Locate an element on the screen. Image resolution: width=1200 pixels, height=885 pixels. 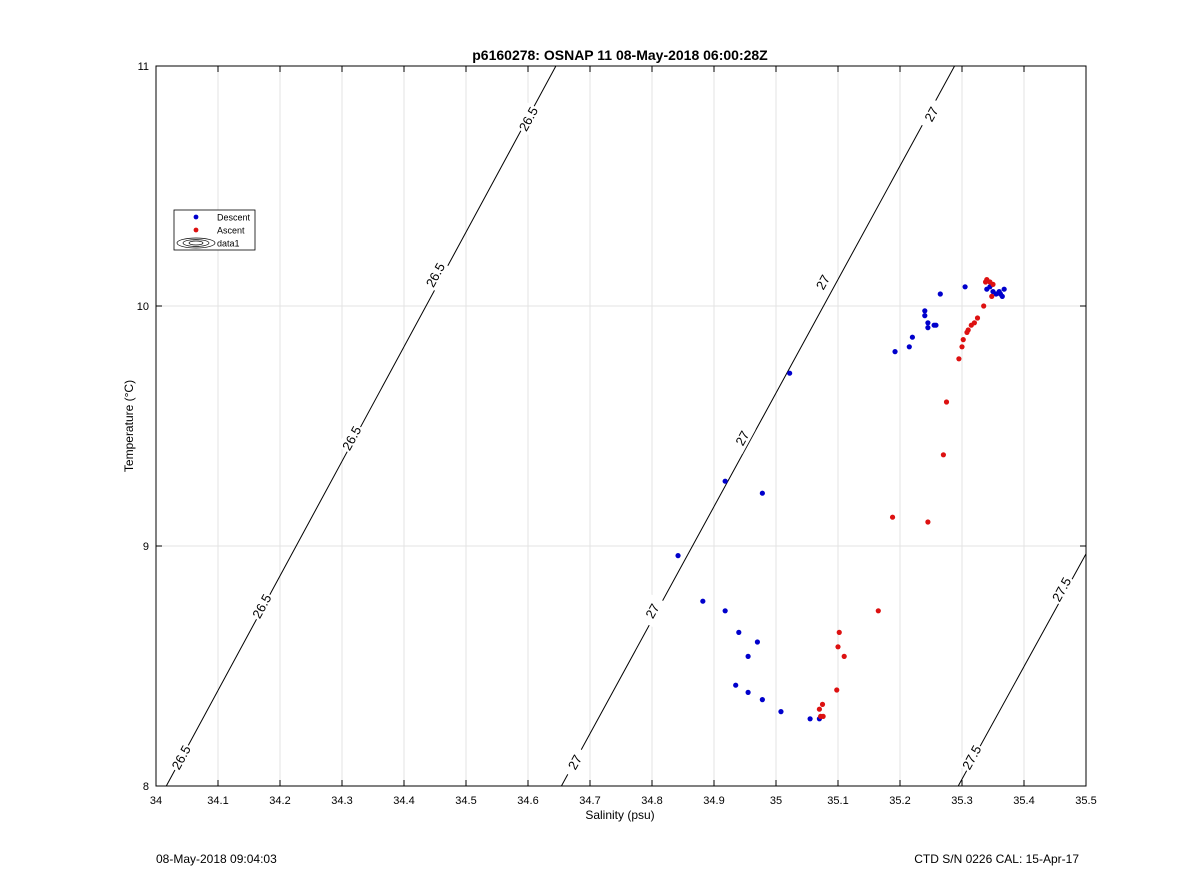
x-tick-label: 35.5 is located at coordinates (1085, 801).